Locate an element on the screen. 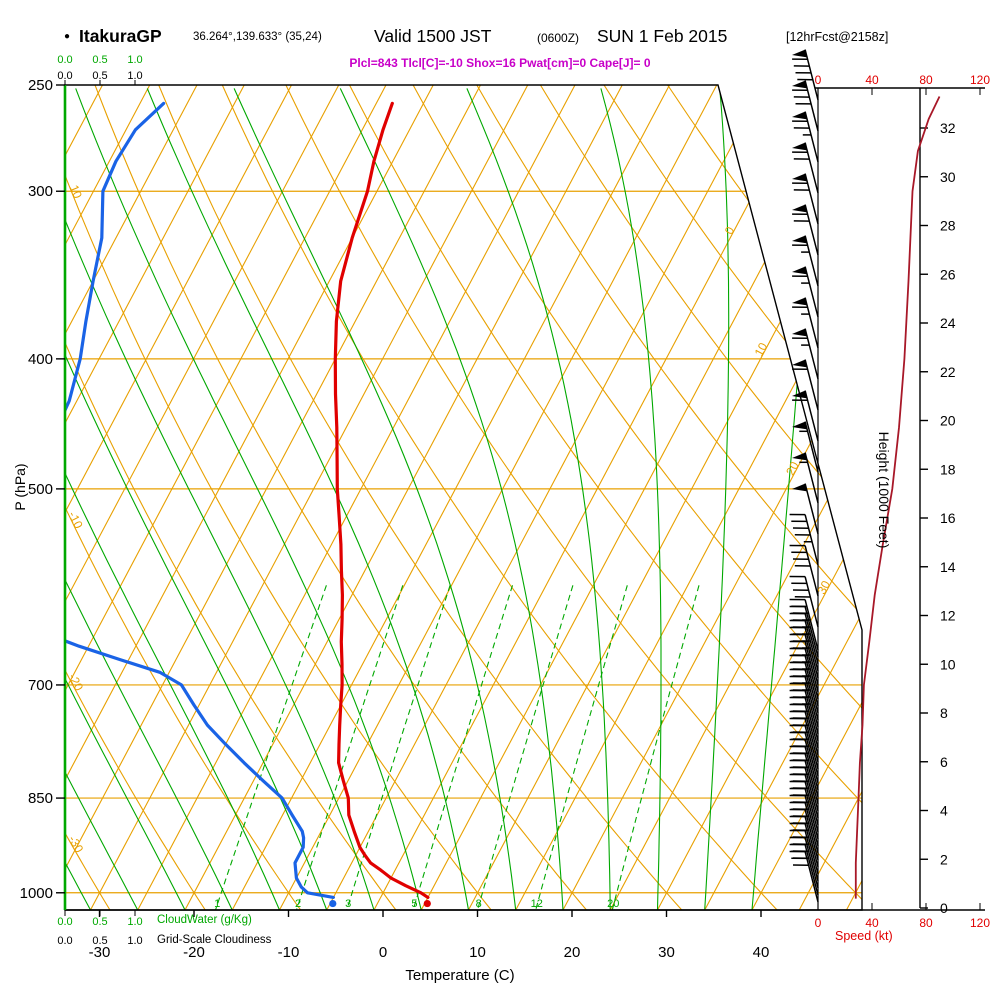  svg-text: 26 is located at coordinates (948, 274).